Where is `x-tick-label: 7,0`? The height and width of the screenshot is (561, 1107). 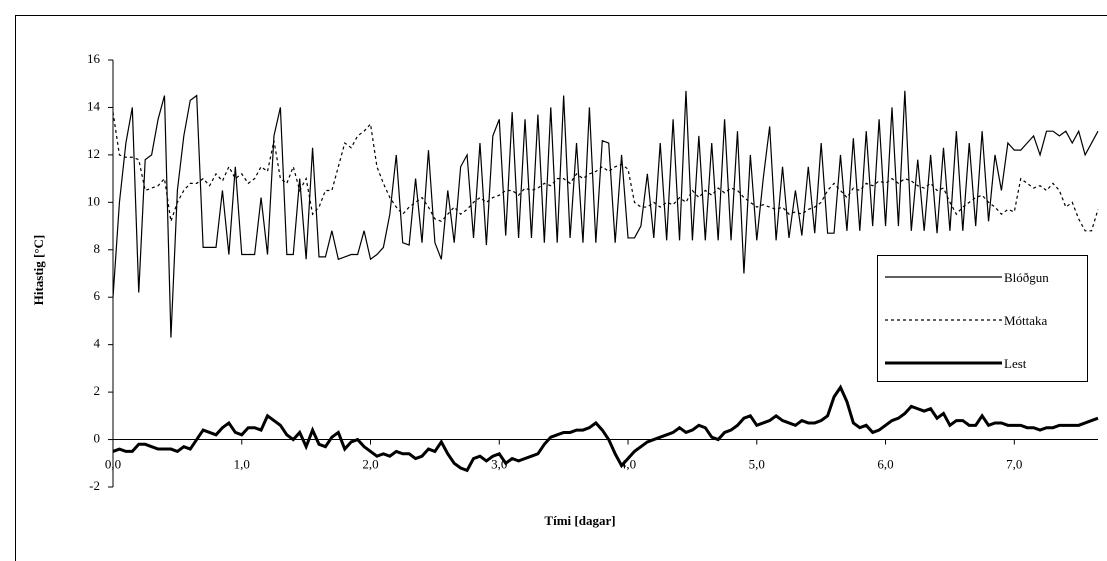
x-tick-label: 7,0 is located at coordinates (1014, 464).